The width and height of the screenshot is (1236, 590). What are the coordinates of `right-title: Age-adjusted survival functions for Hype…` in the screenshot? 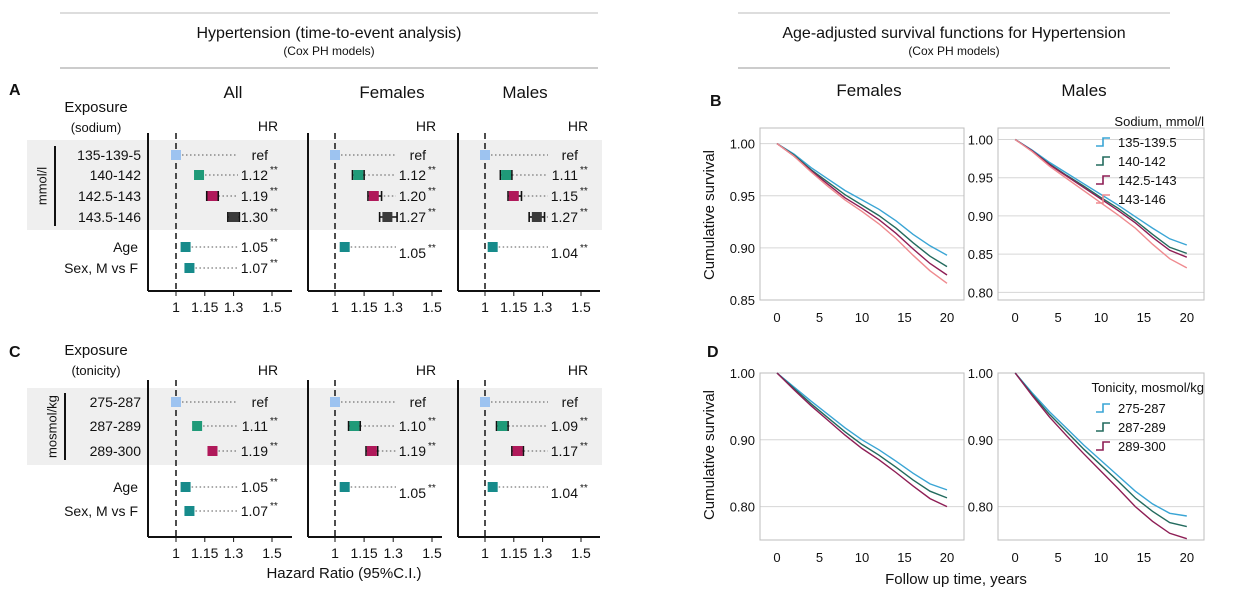 It's located at (953, 33).